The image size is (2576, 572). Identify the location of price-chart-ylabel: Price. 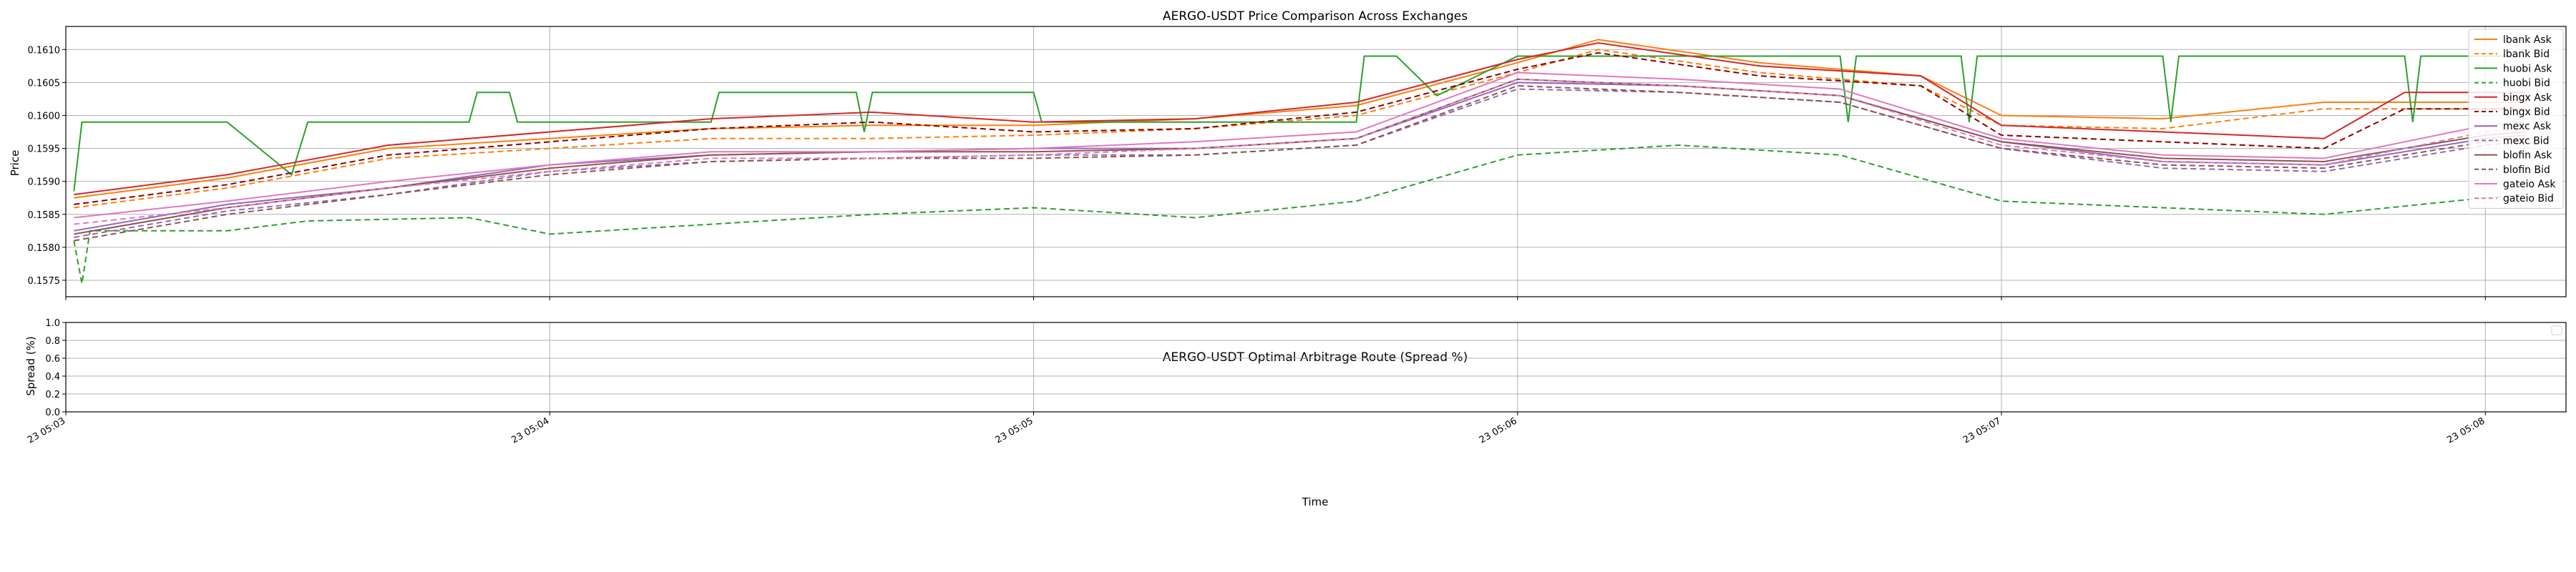
(15, 163).